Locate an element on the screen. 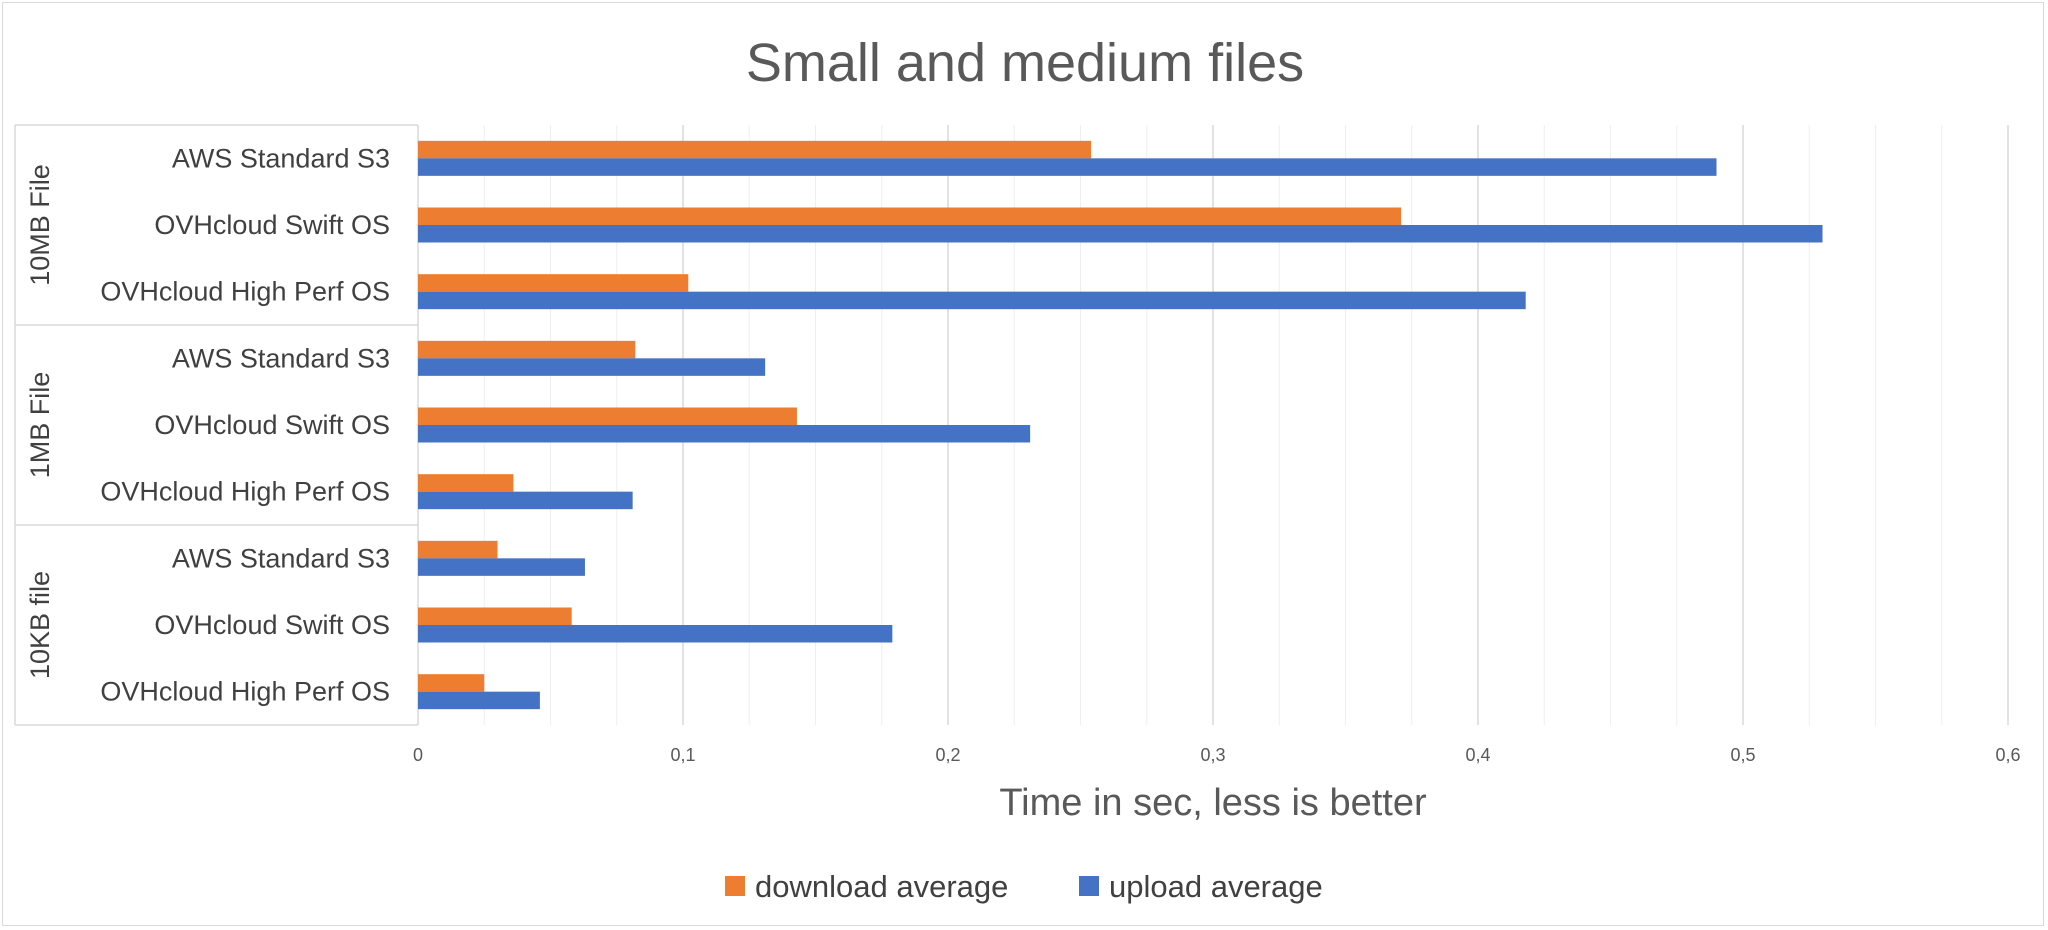 The height and width of the screenshot is (930, 2048). legend-label: download average is located at coordinates (881, 886).